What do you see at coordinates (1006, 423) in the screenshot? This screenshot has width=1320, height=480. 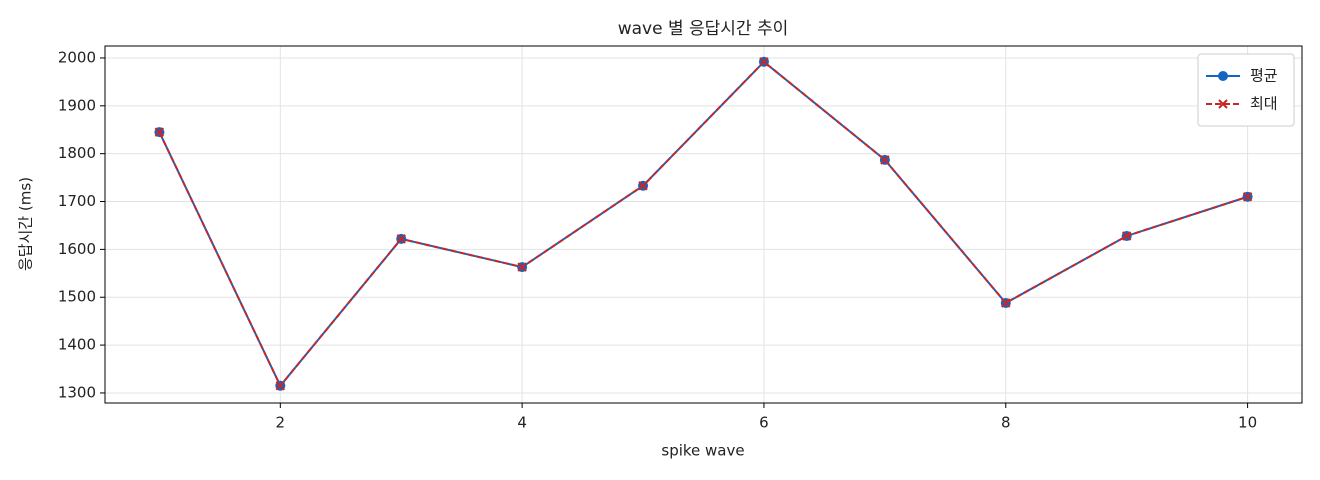 I see `x-tick-label: 8` at bounding box center [1006, 423].